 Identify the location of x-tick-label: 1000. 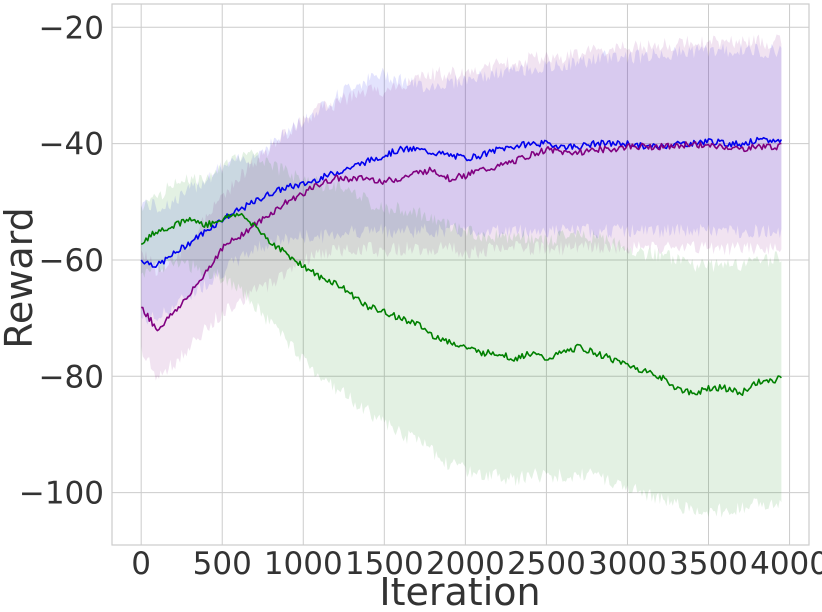
(303, 564).